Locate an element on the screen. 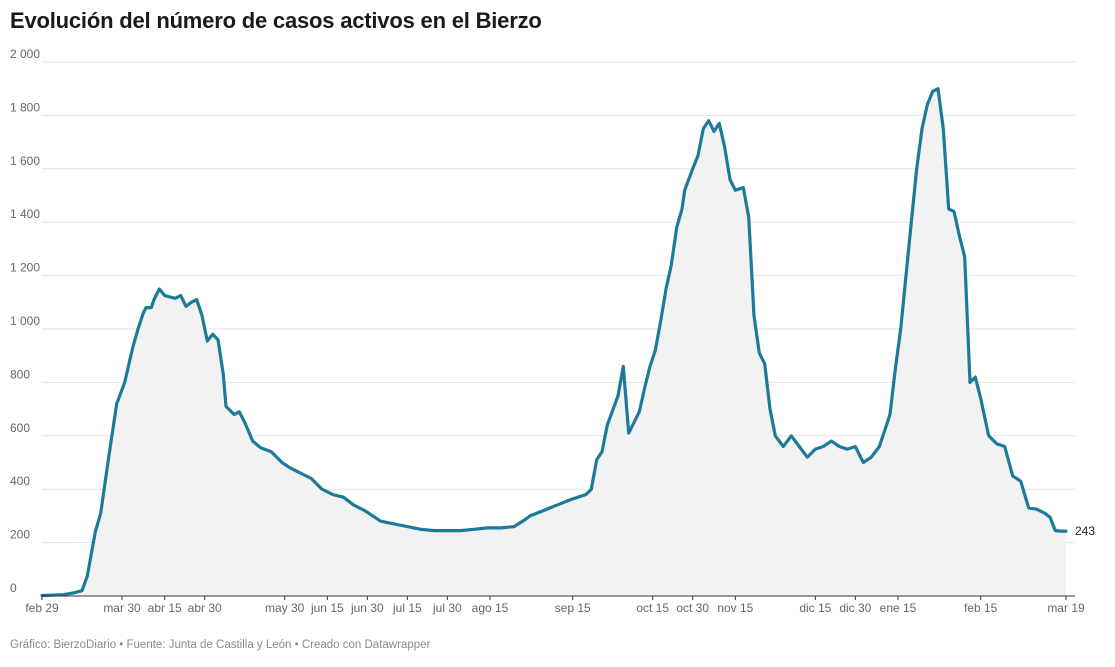  y-tick-label: 1 400 is located at coordinates (25, 214).